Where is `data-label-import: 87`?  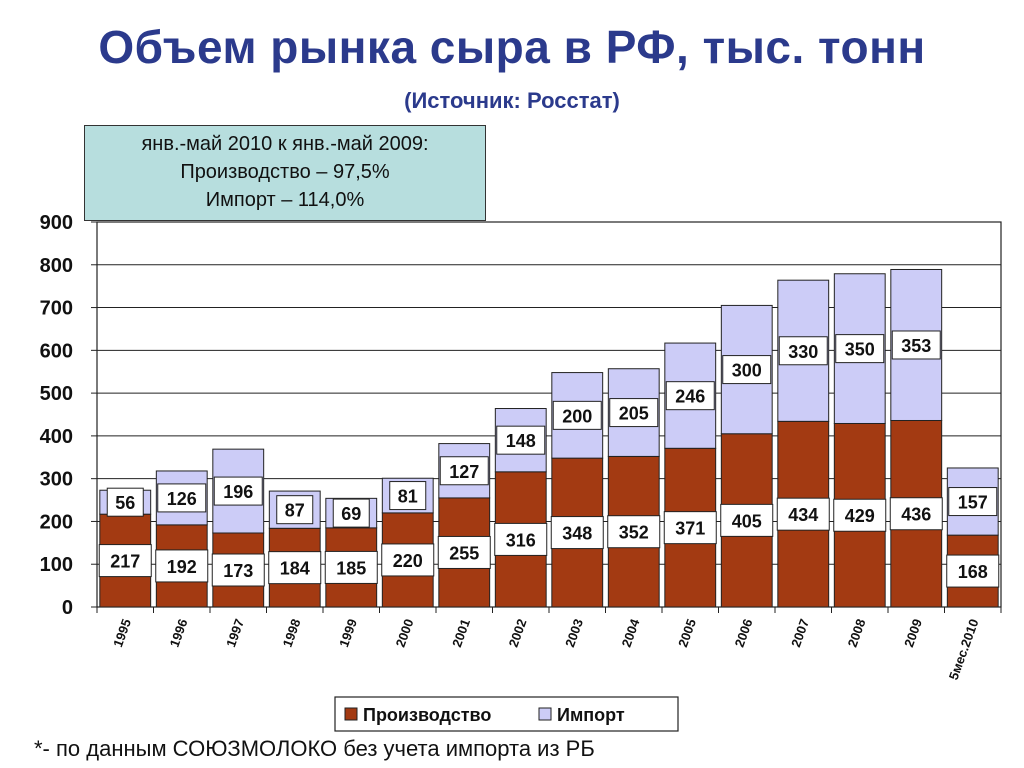
data-label-import: 87 is located at coordinates (295, 511).